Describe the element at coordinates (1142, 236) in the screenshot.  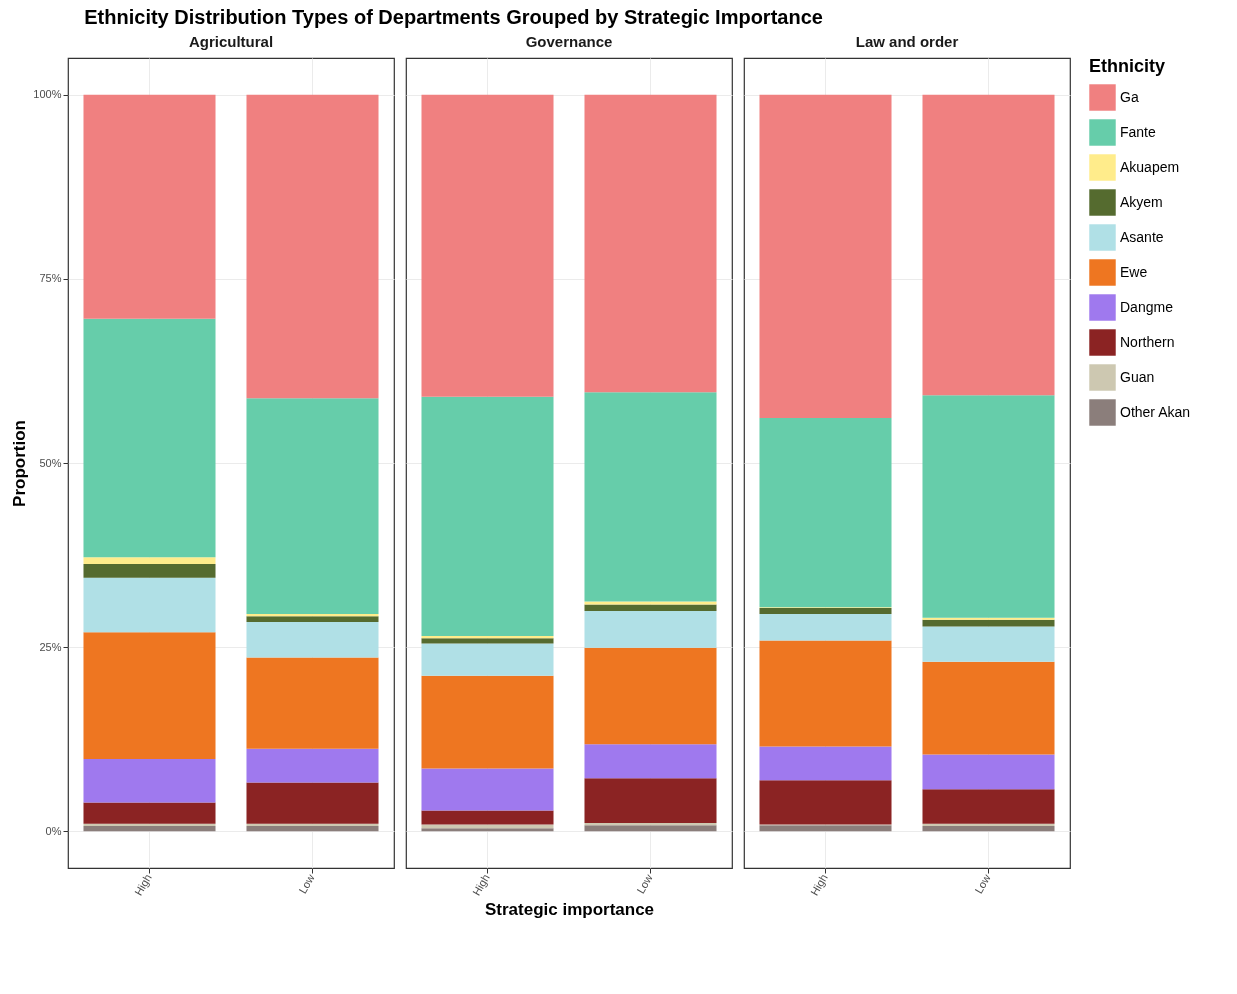
I see `legend-label: Asante` at that location.